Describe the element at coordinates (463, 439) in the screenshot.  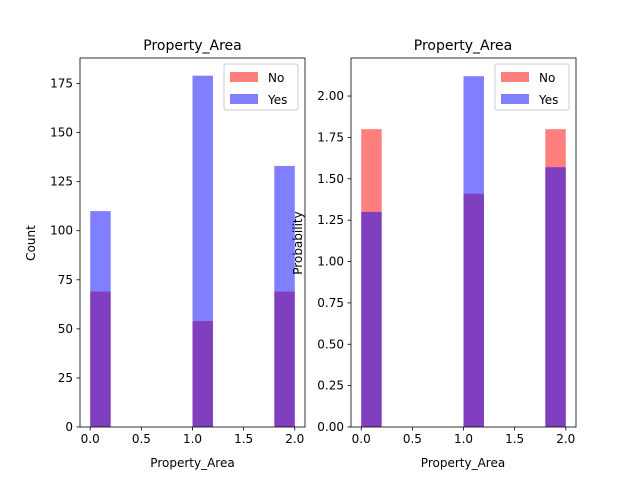
I see `probability-chart-xtick-label: 1.0` at that location.